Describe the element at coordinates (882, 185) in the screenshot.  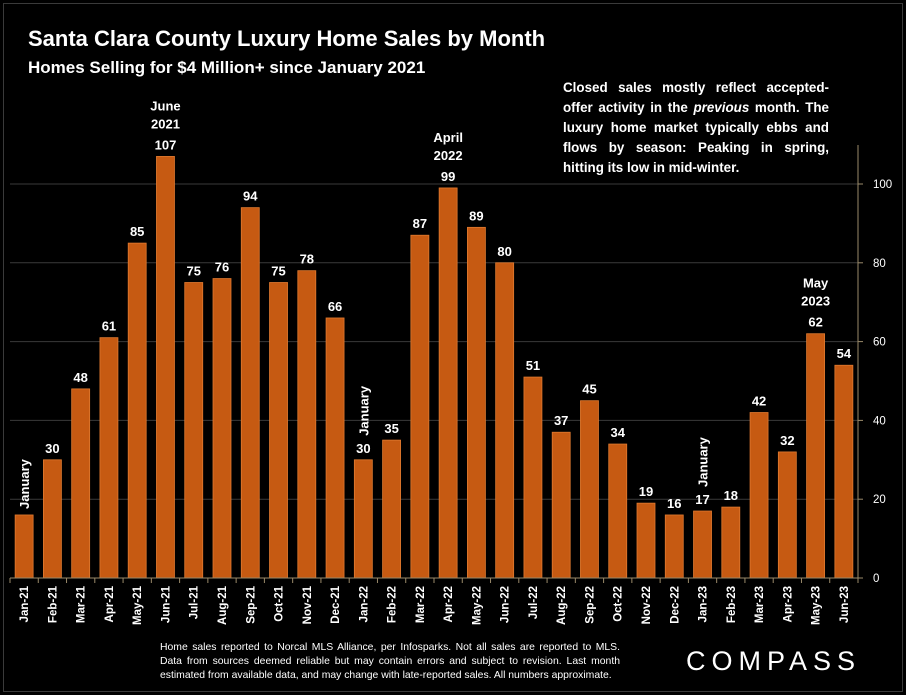
I see `y-tick-label: 100` at that location.